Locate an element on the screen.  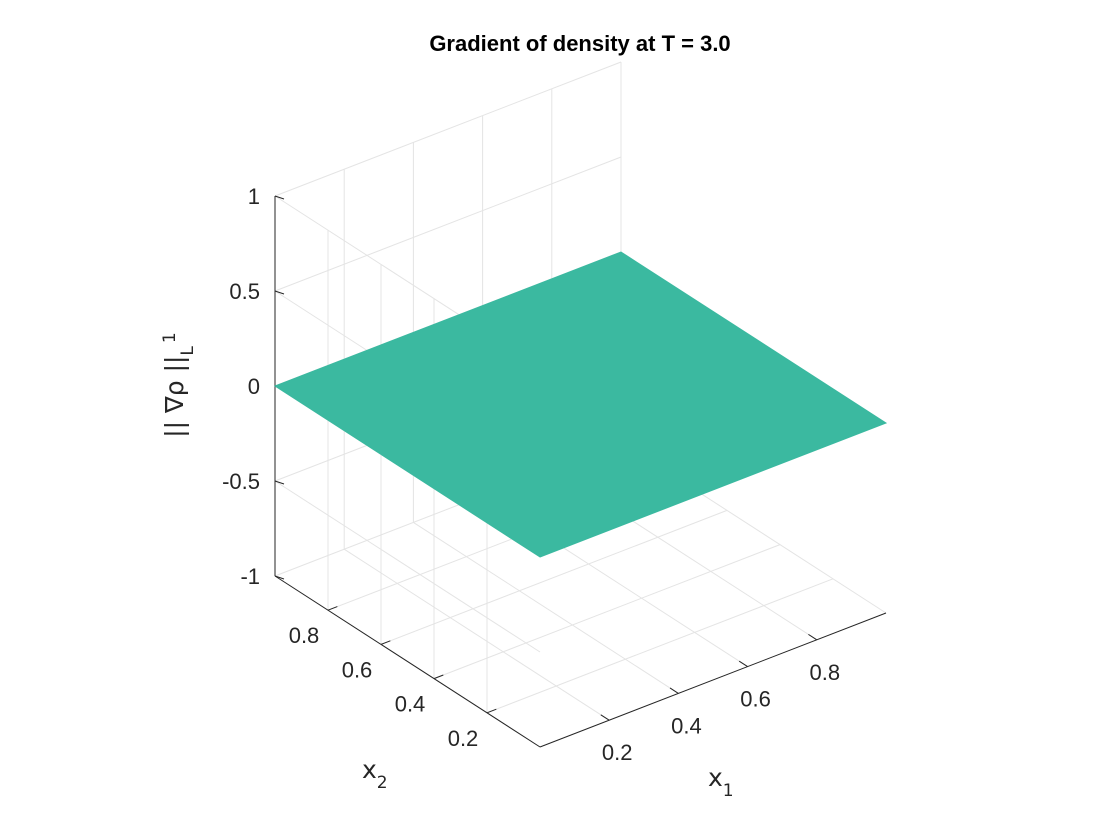
x-tick-label: 0.2 is located at coordinates (617, 752).